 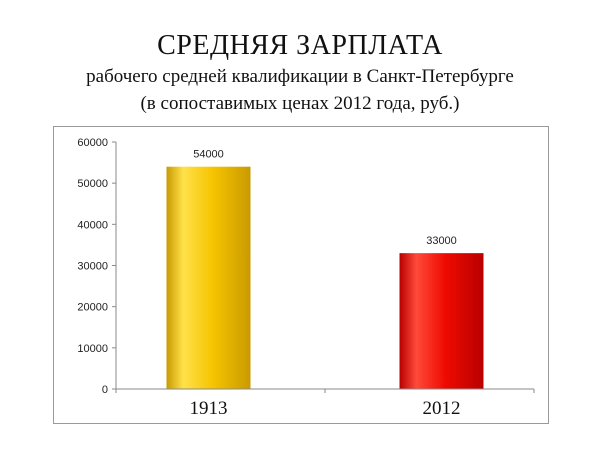 What do you see at coordinates (92, 308) in the screenshot?
I see `y-tick-label: 20000` at bounding box center [92, 308].